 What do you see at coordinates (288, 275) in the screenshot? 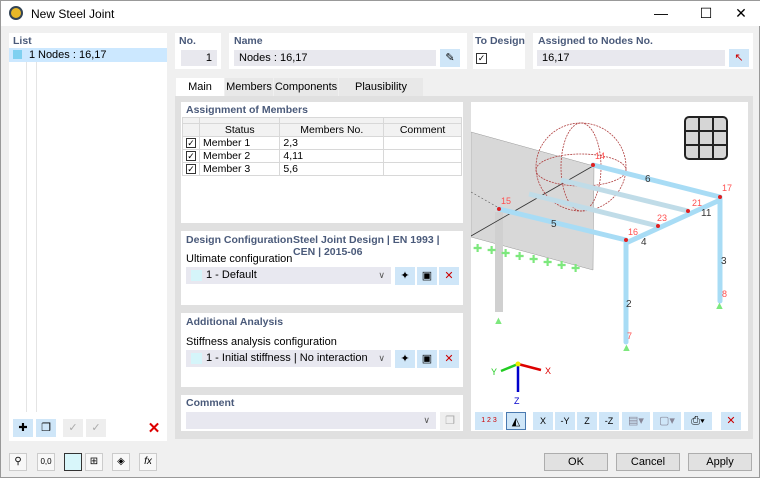
I see `ultimate-config-select: 1 - Default ∨` at bounding box center [288, 275].